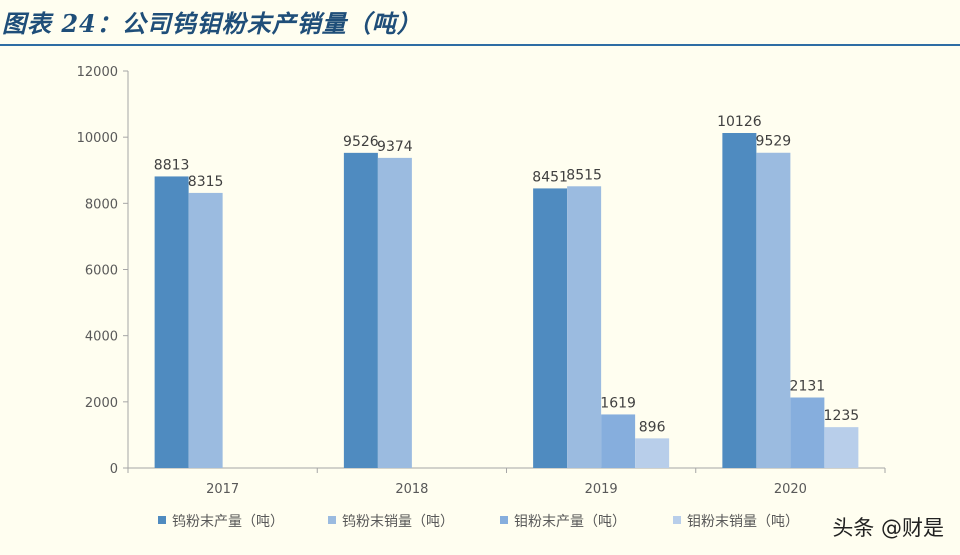 This screenshot has height=555, width=960. I want to click on legend-label: 钼粉末销量（吨）, so click(743, 522).